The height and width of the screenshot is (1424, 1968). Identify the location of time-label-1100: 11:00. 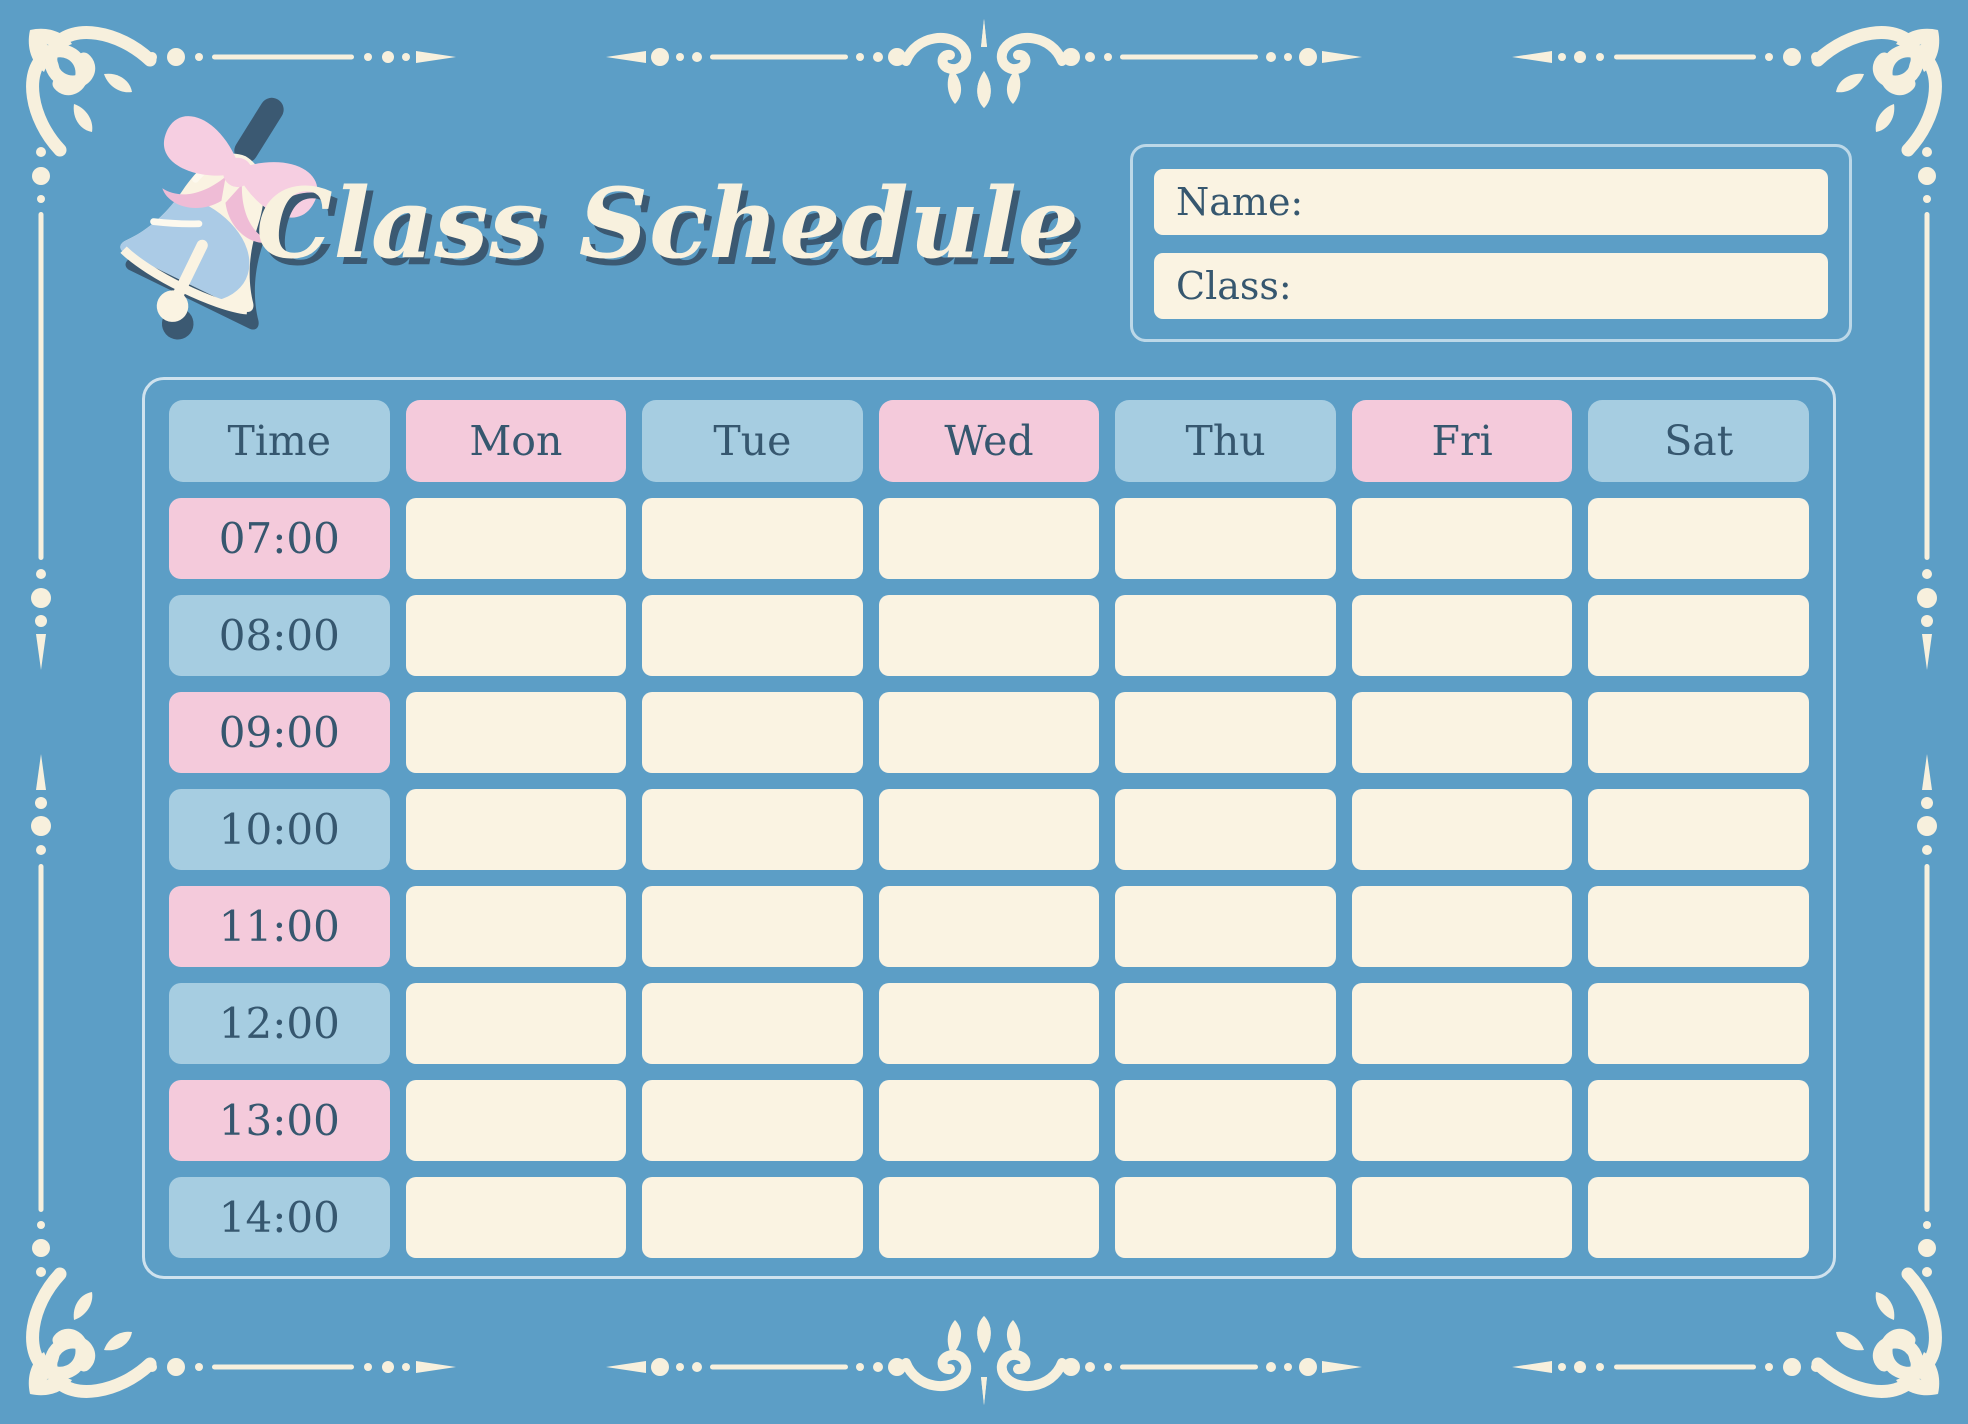
(279, 926).